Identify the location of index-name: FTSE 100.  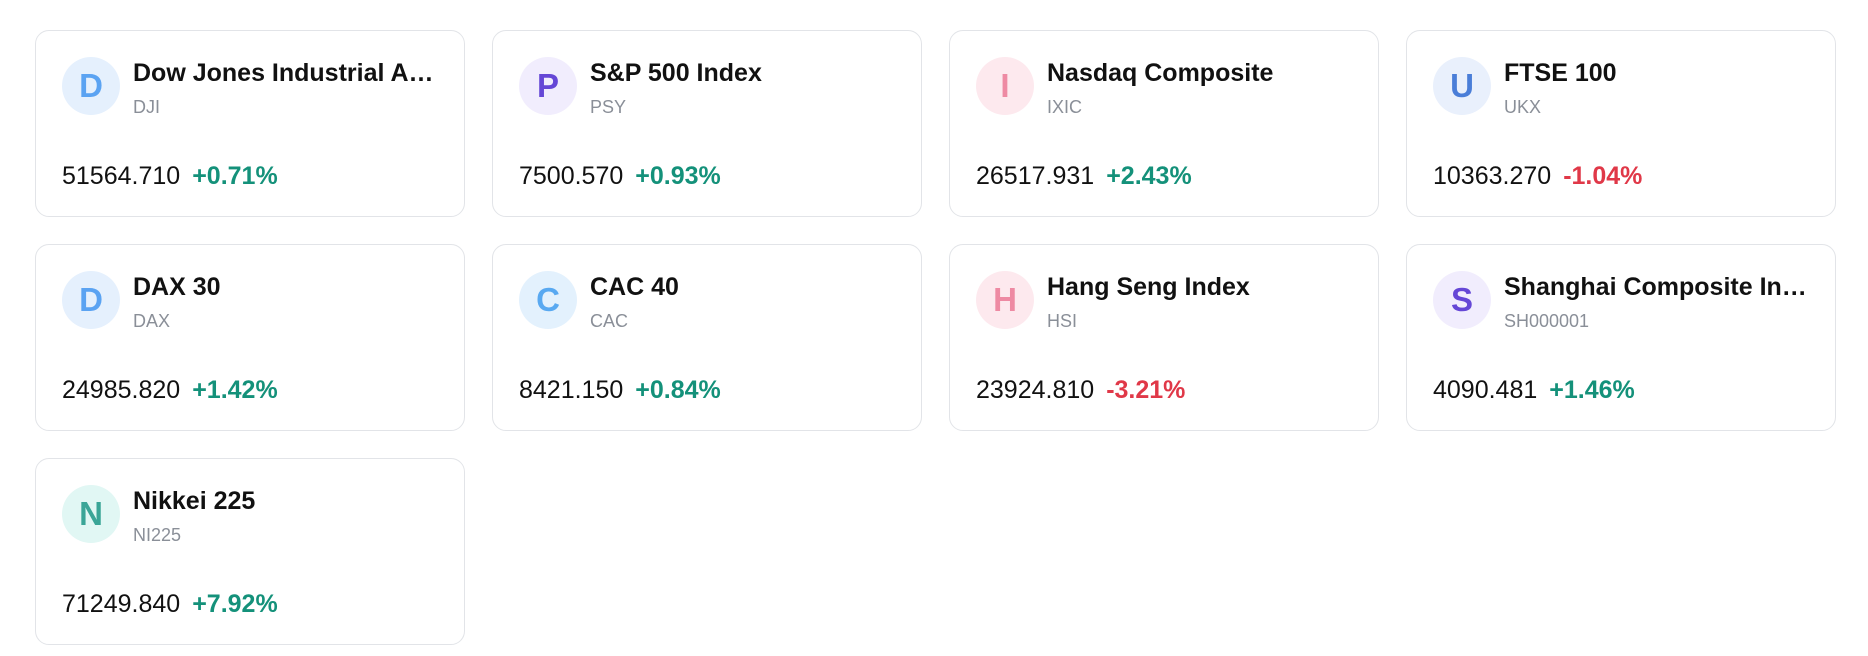
(1560, 73).